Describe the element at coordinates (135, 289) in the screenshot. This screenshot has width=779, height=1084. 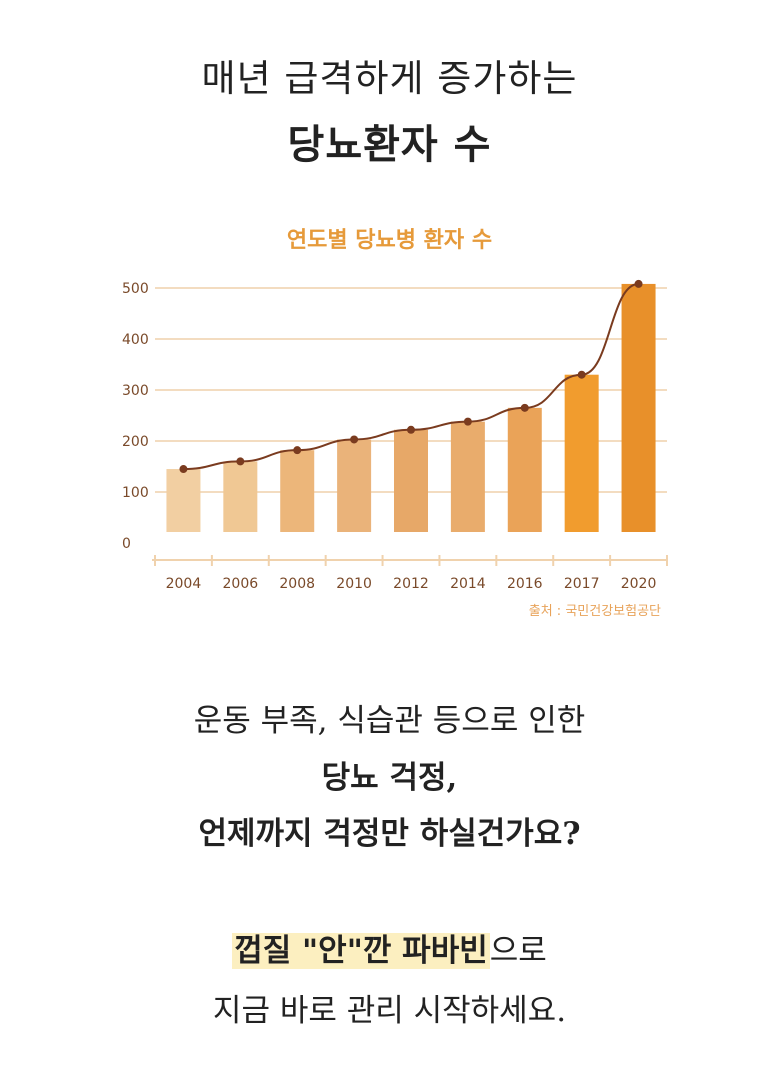
I see `y-tick-label: 500` at that location.